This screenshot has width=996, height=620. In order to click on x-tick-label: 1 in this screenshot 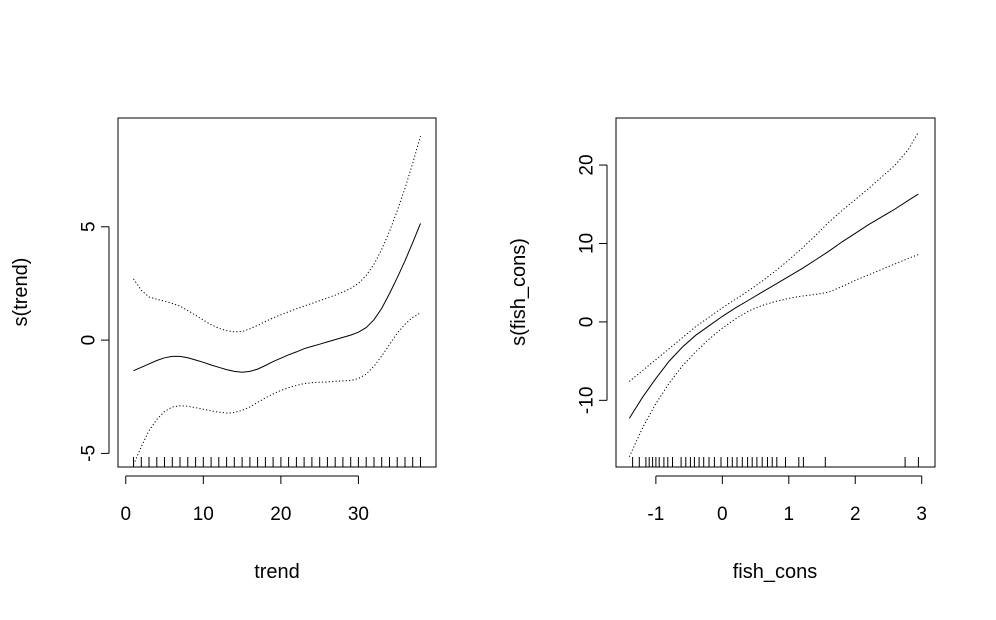, I will do `click(789, 514)`.